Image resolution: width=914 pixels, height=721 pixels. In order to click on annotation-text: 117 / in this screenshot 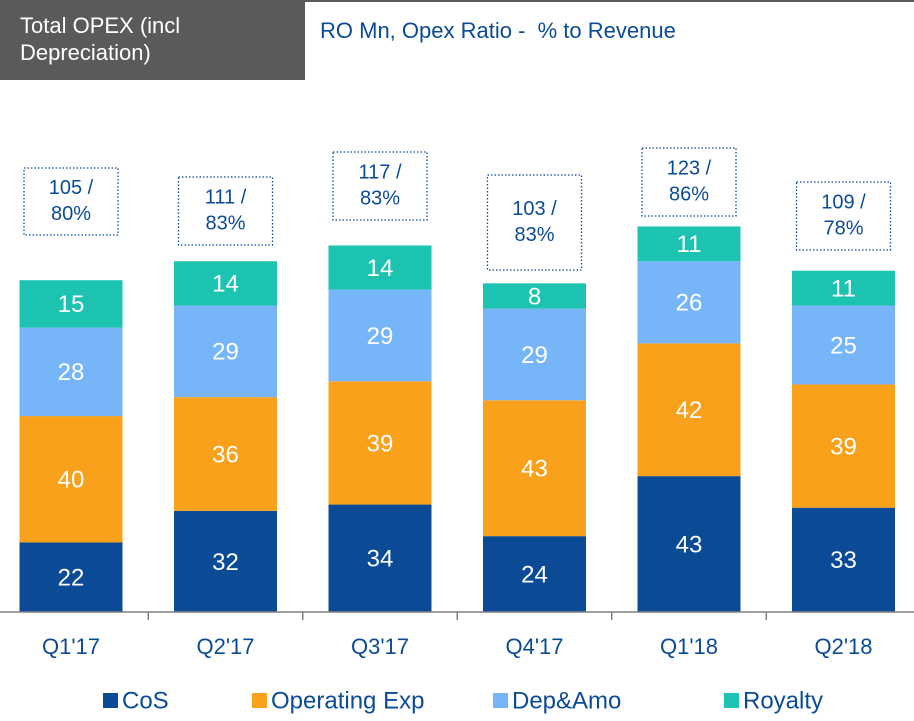, I will do `click(380, 172)`.